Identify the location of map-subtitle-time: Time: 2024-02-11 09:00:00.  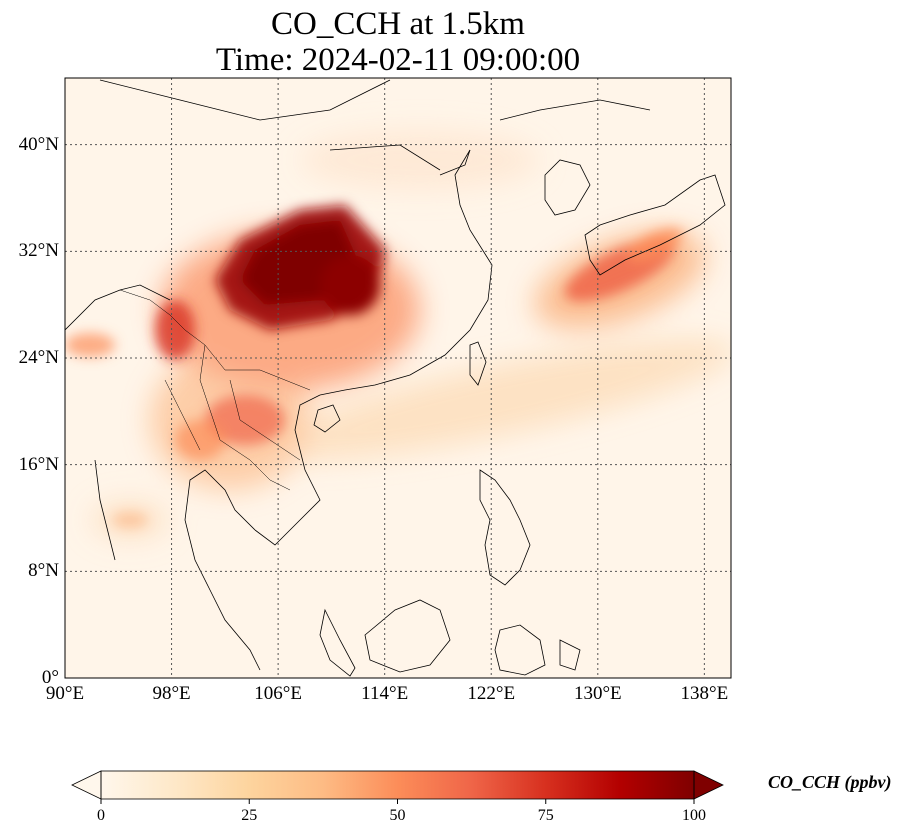
(398, 60).